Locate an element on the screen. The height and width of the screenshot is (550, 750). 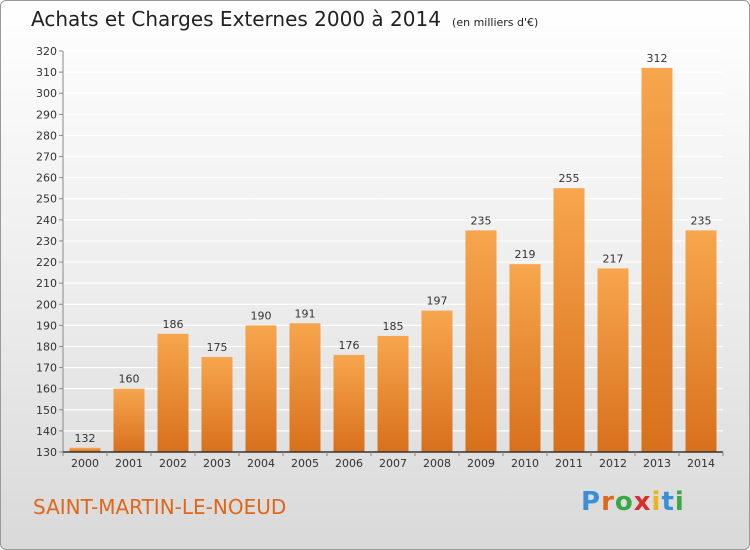
y-tick-label: 170 is located at coordinates (46, 368).